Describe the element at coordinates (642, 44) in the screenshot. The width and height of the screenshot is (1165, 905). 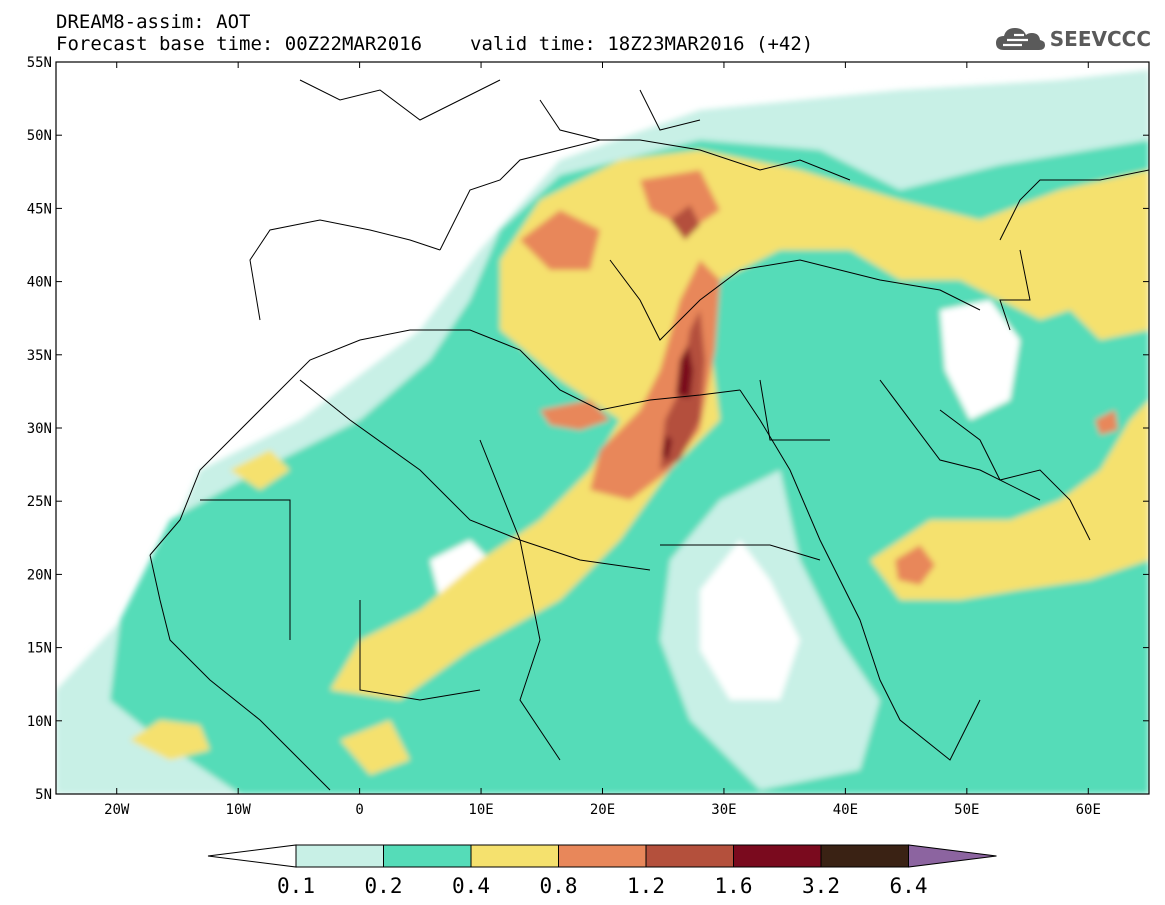
I see `valid-time-text: valid time: 18Z23MAR2016 (+42)` at that location.